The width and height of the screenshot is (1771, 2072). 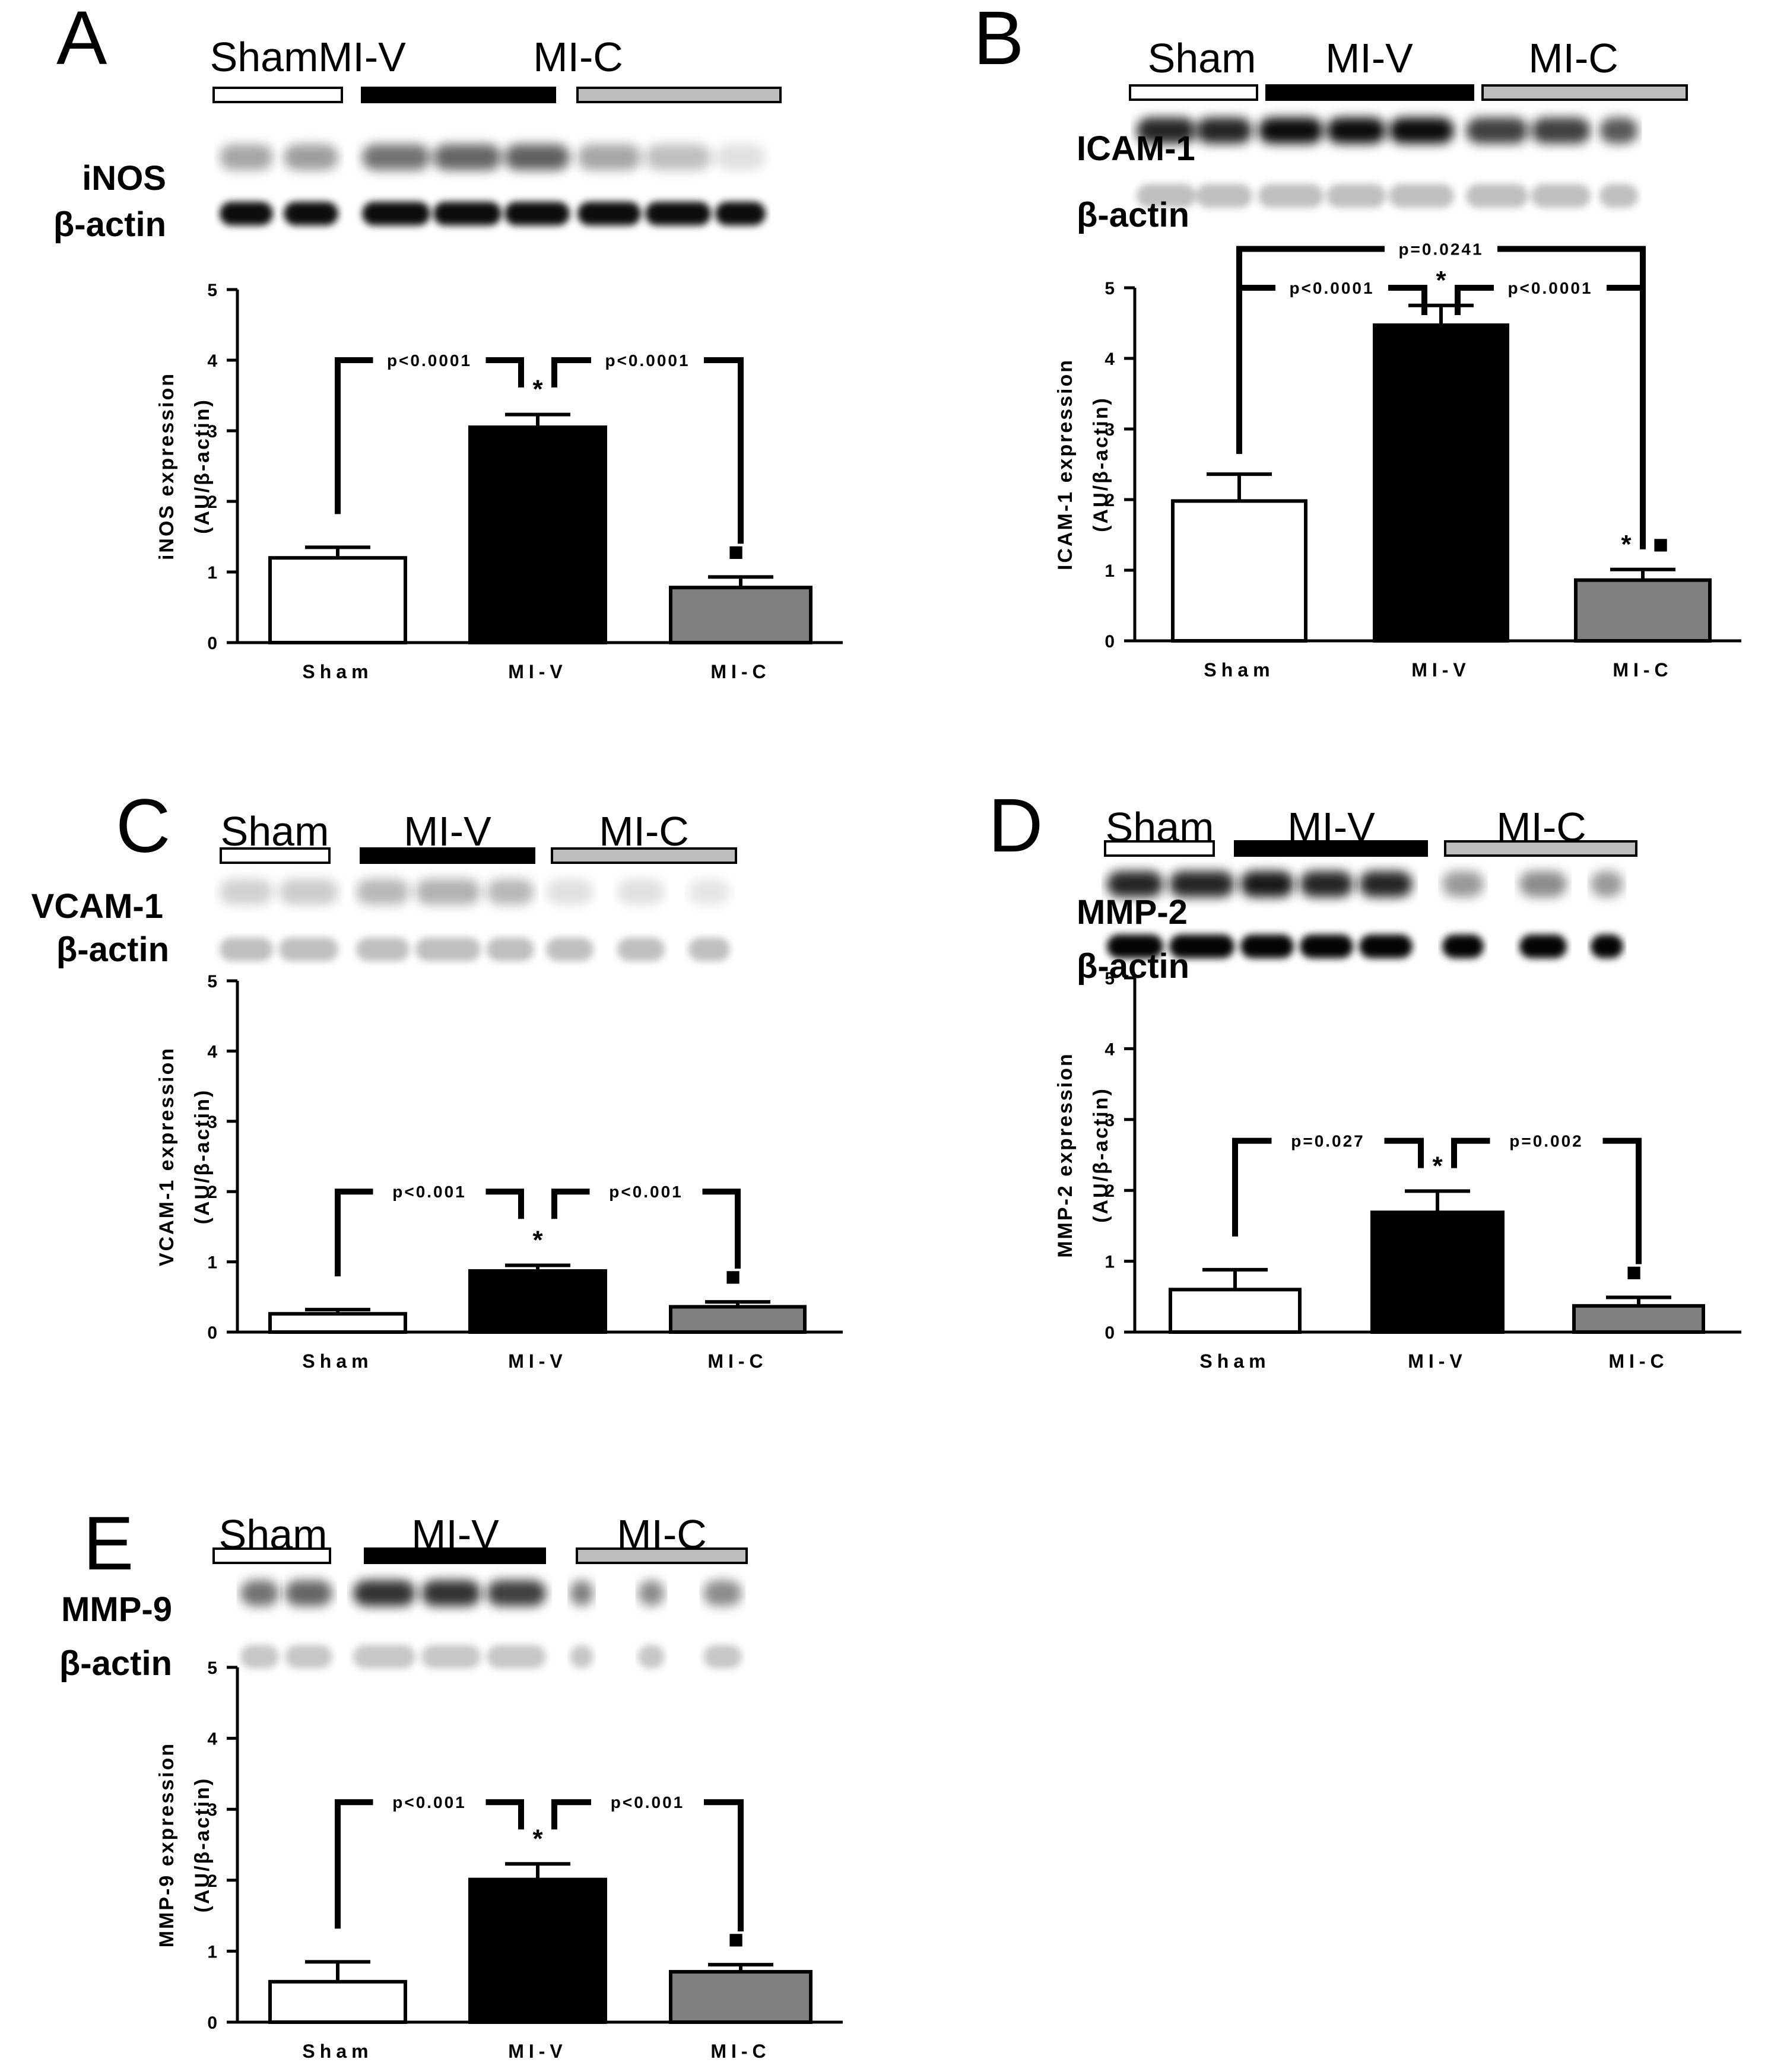 I want to click on significance-square: ■, so click(x=736, y=1940).